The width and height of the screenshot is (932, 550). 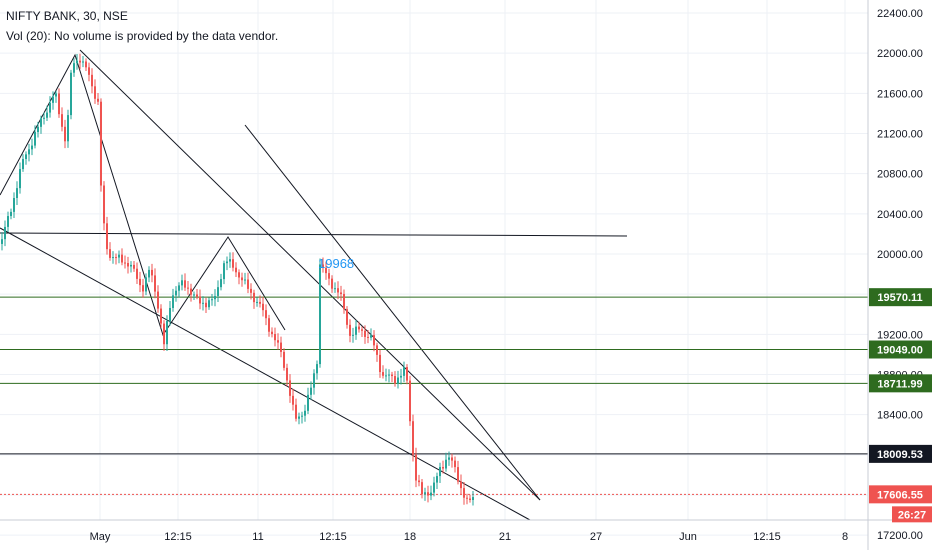 I want to click on price-tick-label: 18400.00, so click(x=900, y=416).